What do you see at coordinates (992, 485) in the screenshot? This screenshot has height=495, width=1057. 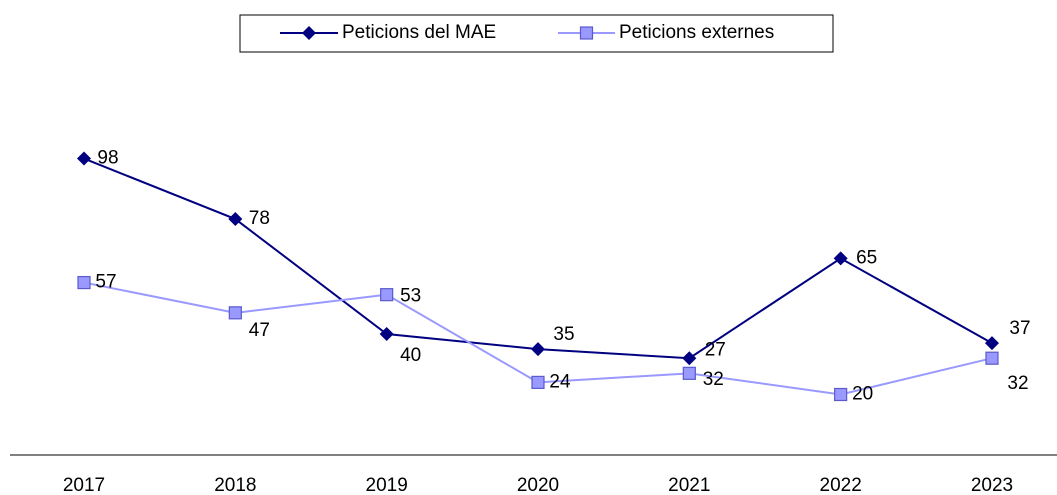 I see `x-tick-label: 2023` at bounding box center [992, 485].